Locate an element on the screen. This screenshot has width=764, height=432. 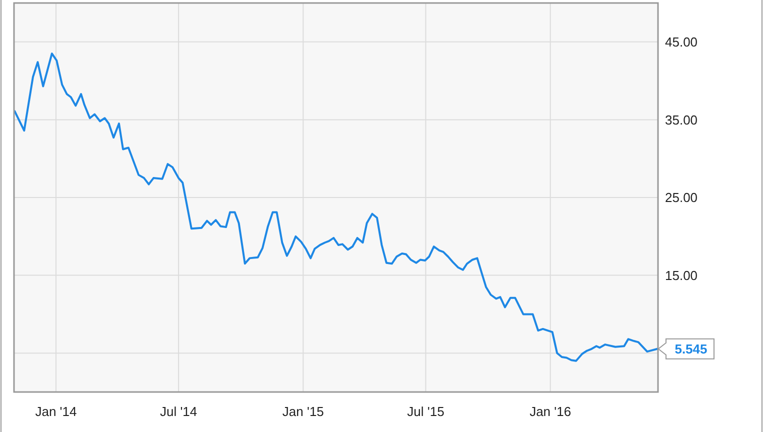
y-tick-label: 35.00 is located at coordinates (681, 120).